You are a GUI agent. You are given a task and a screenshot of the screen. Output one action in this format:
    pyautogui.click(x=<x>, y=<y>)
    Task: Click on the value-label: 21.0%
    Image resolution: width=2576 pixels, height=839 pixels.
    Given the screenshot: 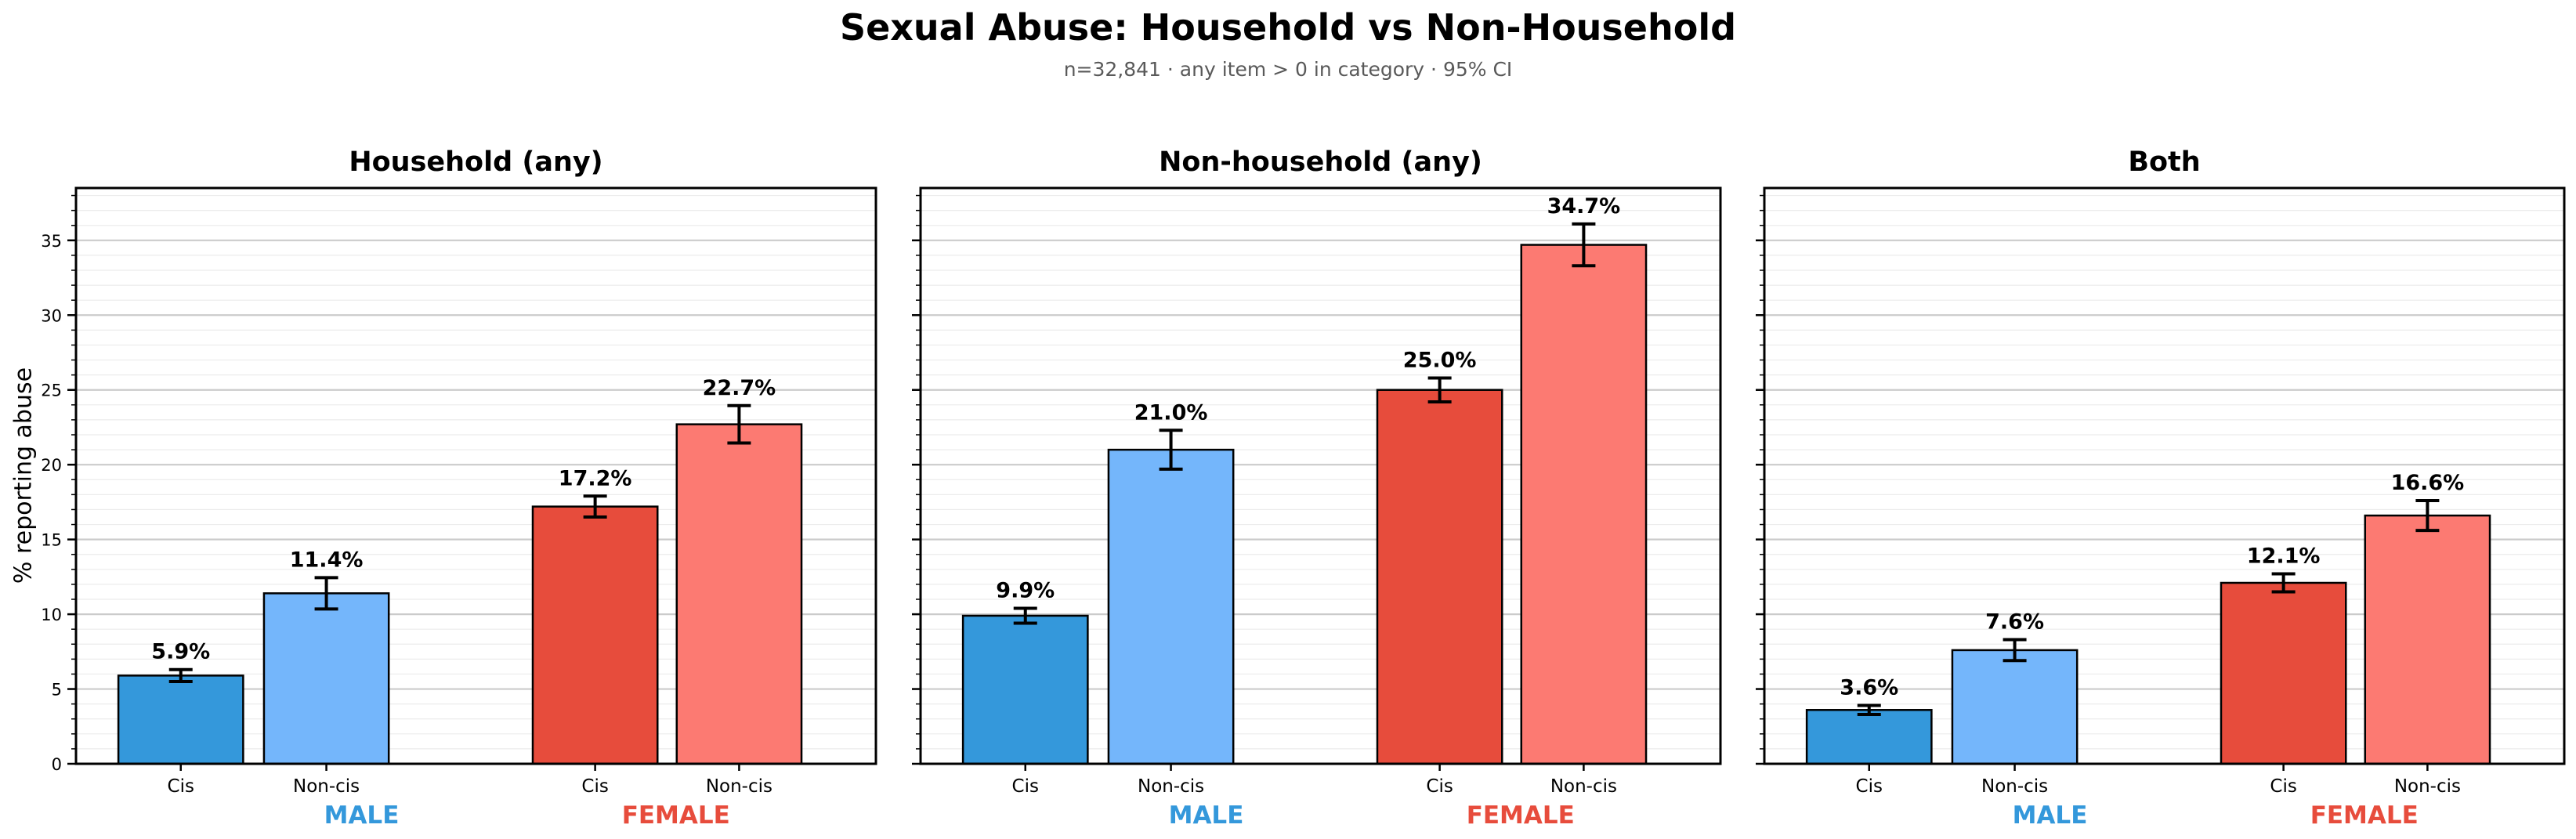 What is the action you would take?
    pyautogui.click(x=1171, y=412)
    